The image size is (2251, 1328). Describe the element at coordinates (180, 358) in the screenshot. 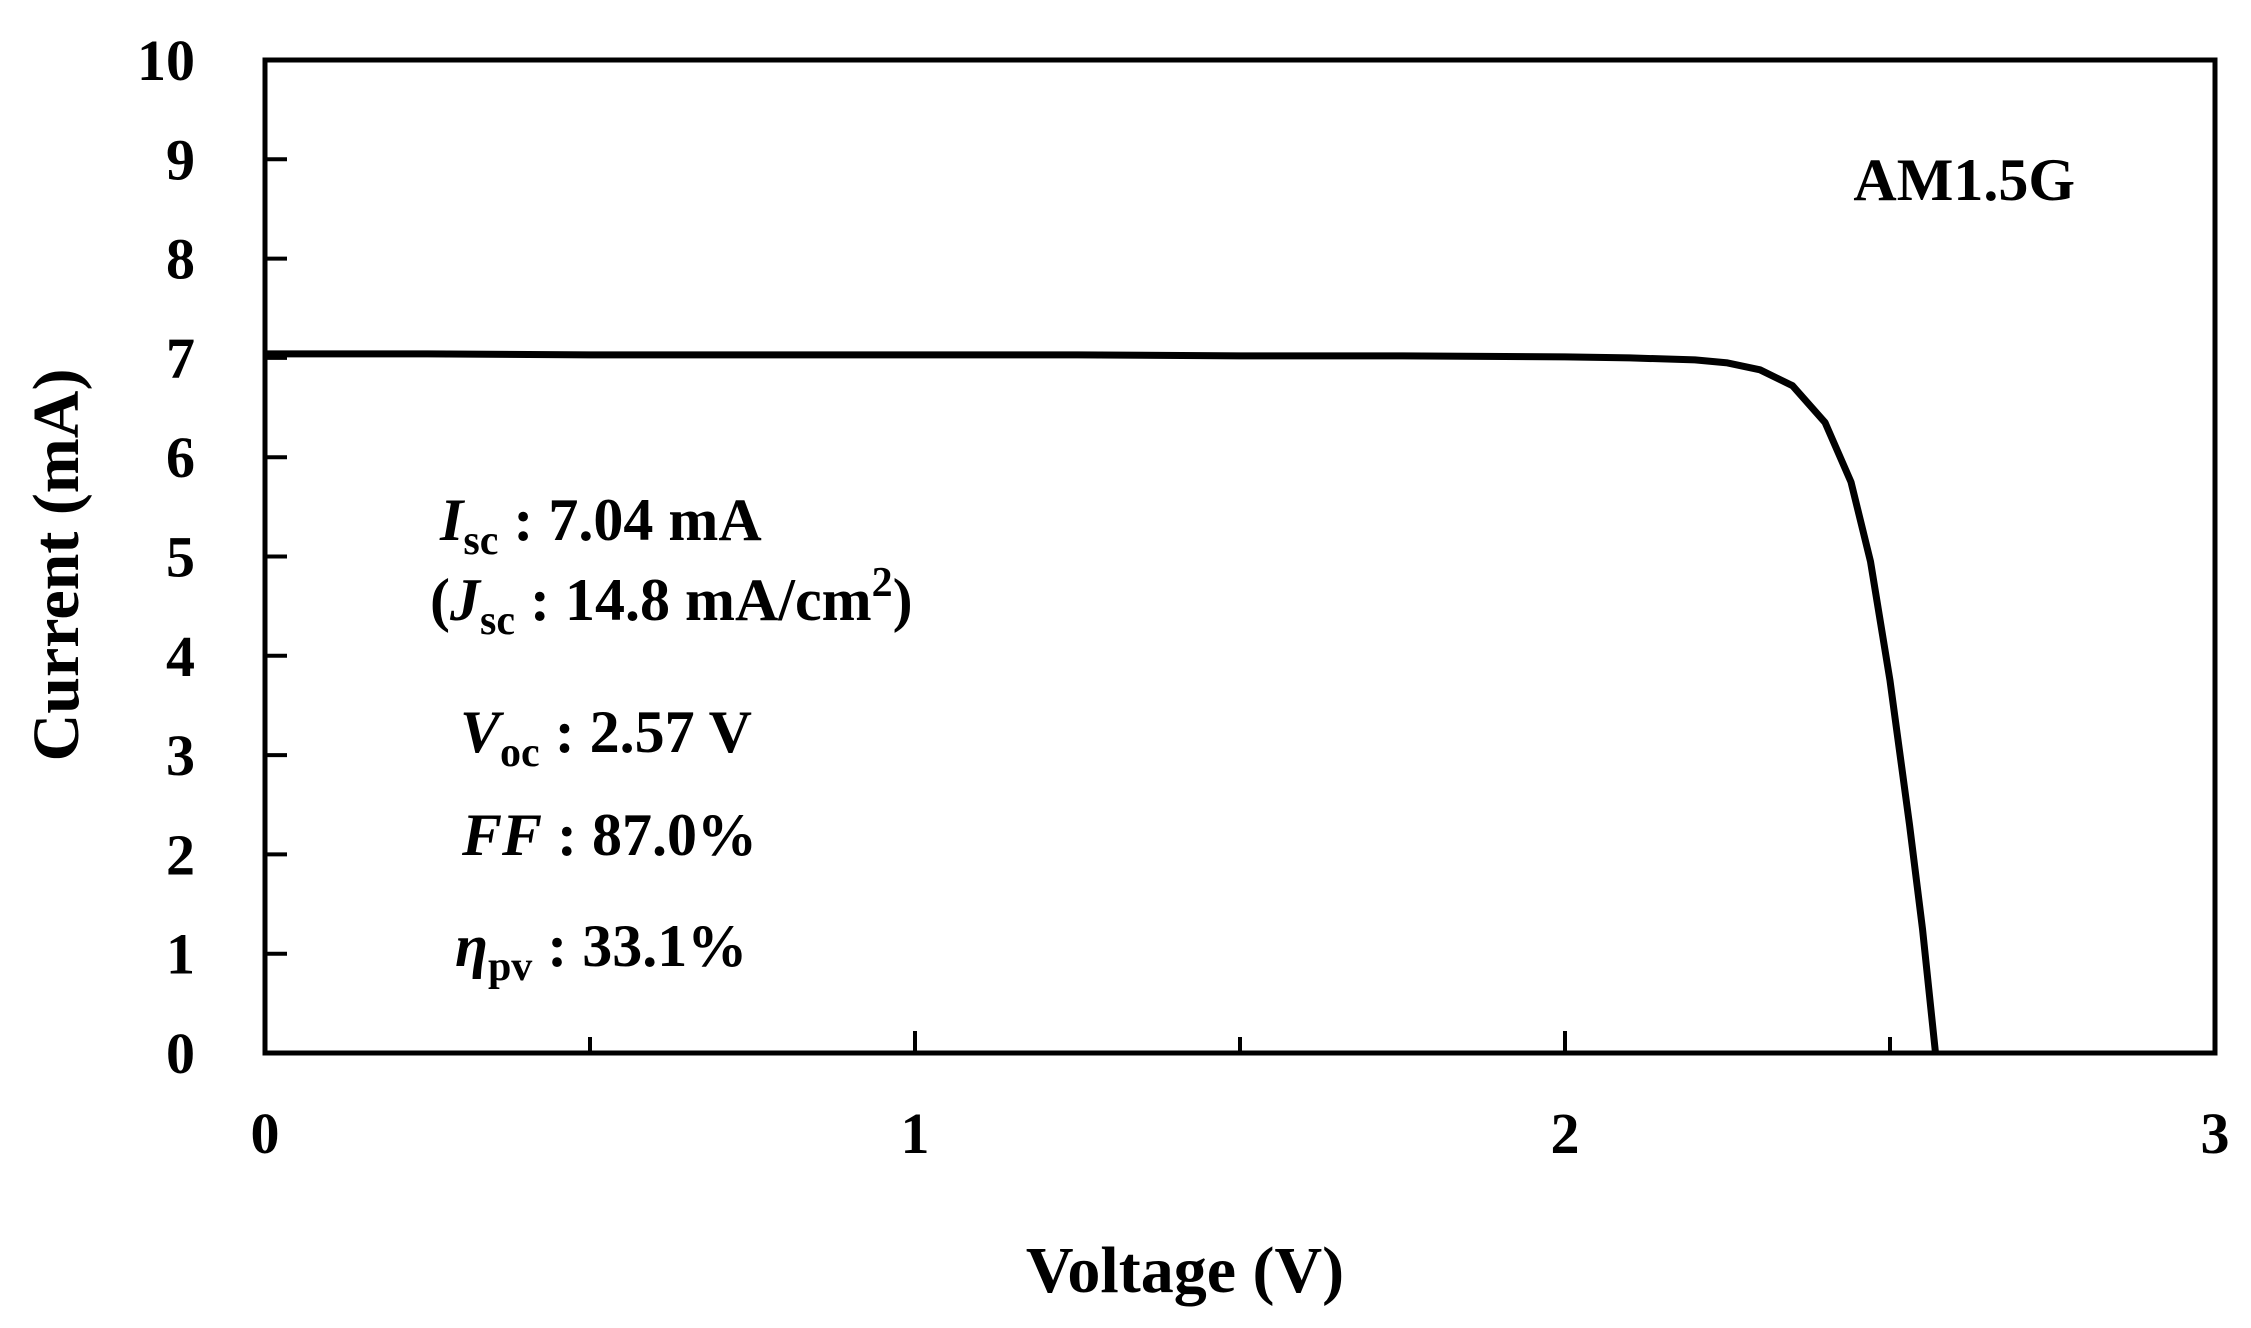

I see `y-tick-label: 7` at that location.